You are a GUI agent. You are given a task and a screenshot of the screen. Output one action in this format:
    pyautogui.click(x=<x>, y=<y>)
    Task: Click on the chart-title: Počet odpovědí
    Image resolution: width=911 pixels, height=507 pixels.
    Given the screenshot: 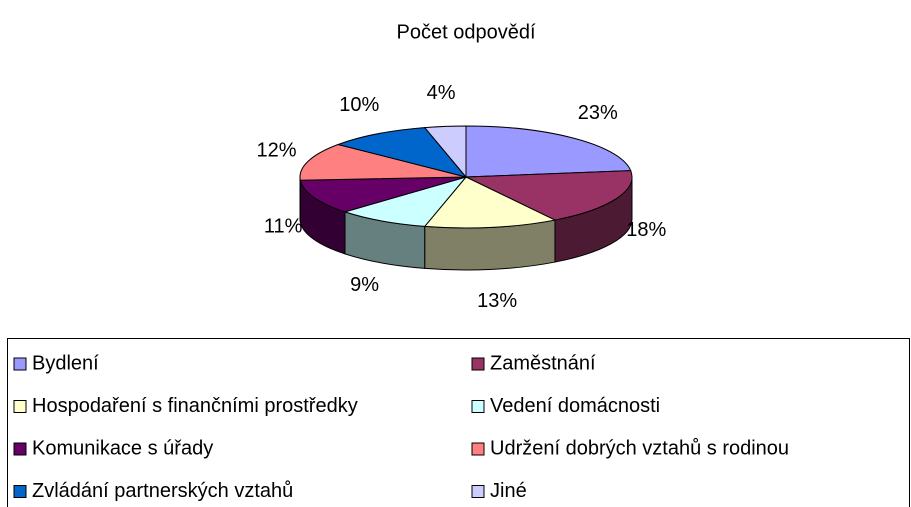 What is the action you would take?
    pyautogui.click(x=466, y=32)
    